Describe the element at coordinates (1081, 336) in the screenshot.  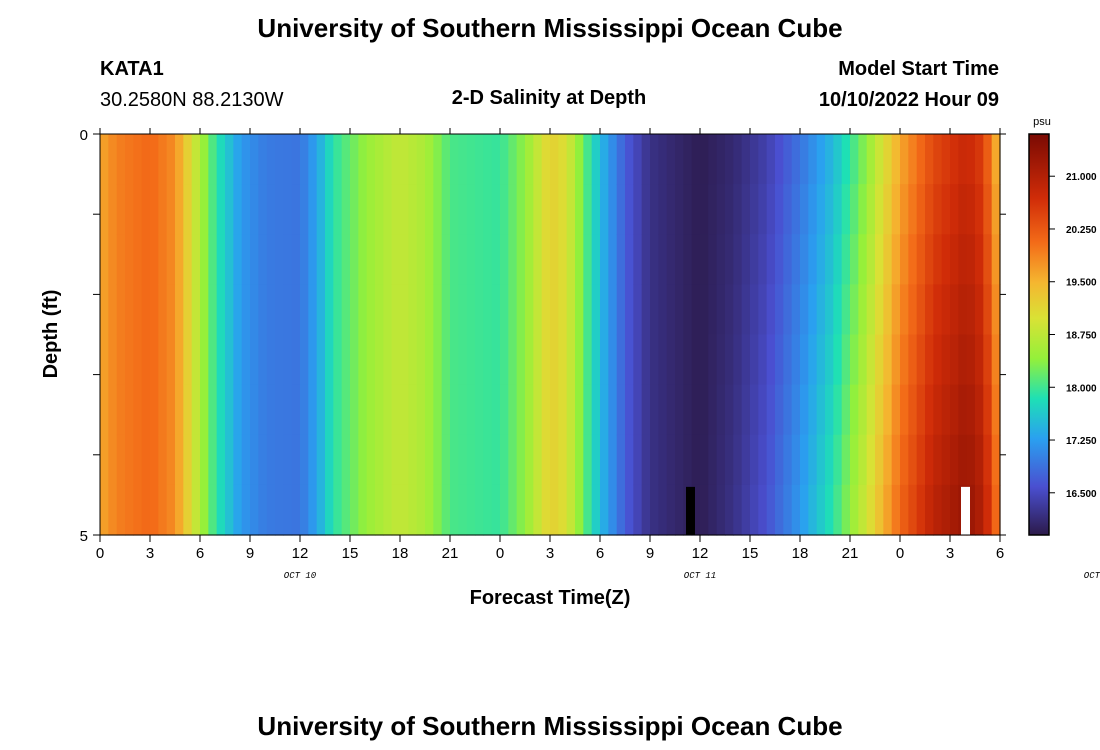
I see `colorbar-tick-label: 18.750` at that location.